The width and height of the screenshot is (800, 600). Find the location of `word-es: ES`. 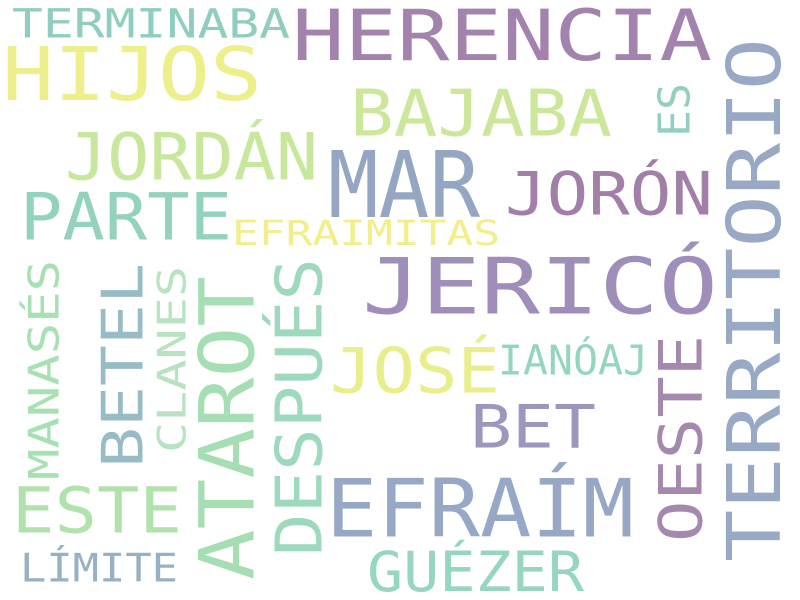

word-es: ES is located at coordinates (674, 110).